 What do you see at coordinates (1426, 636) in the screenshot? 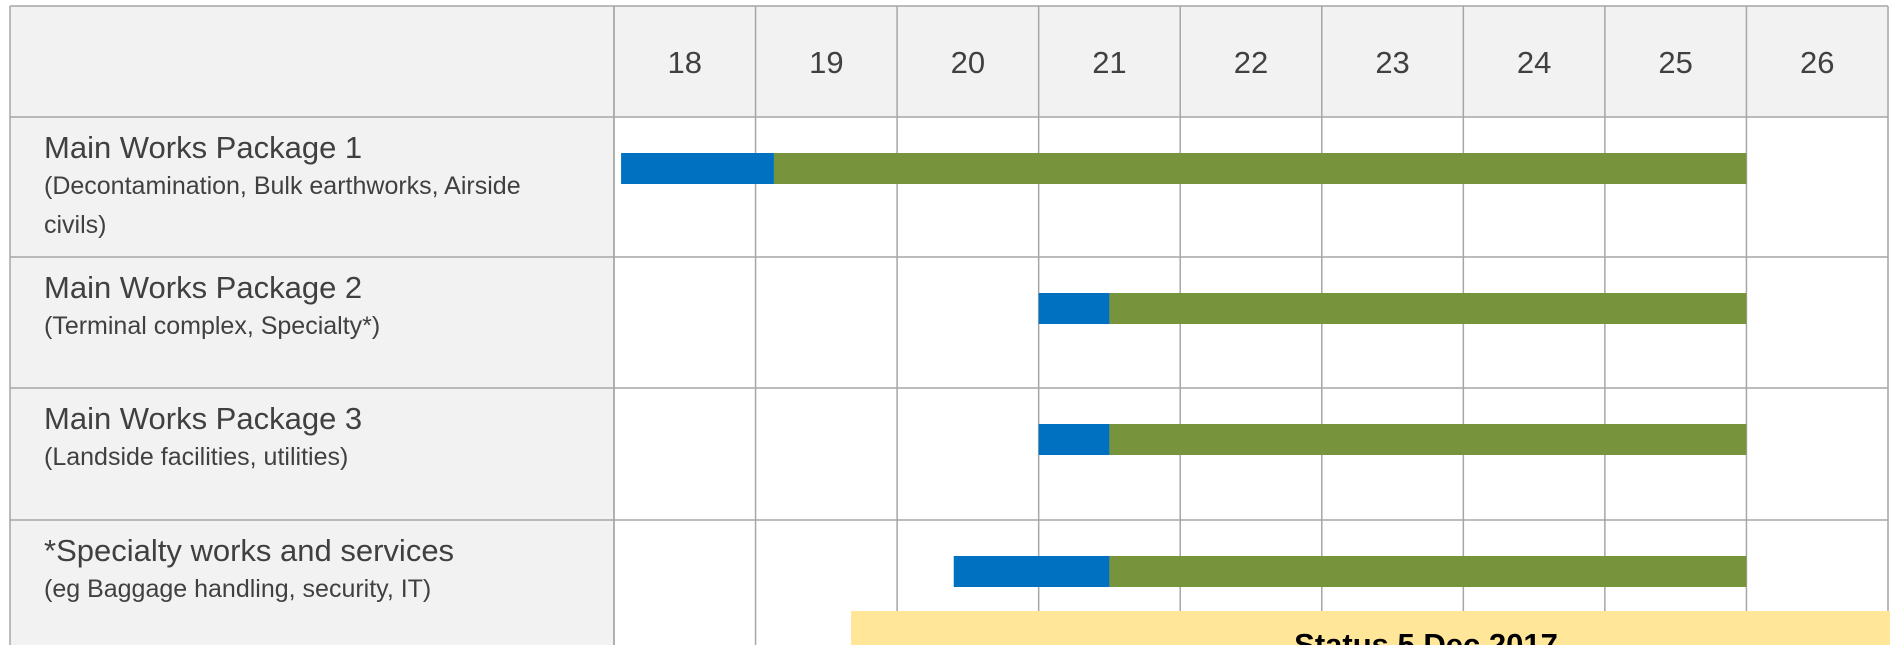
I see `status-annotation: Status 5 Dec 2017` at bounding box center [1426, 636].